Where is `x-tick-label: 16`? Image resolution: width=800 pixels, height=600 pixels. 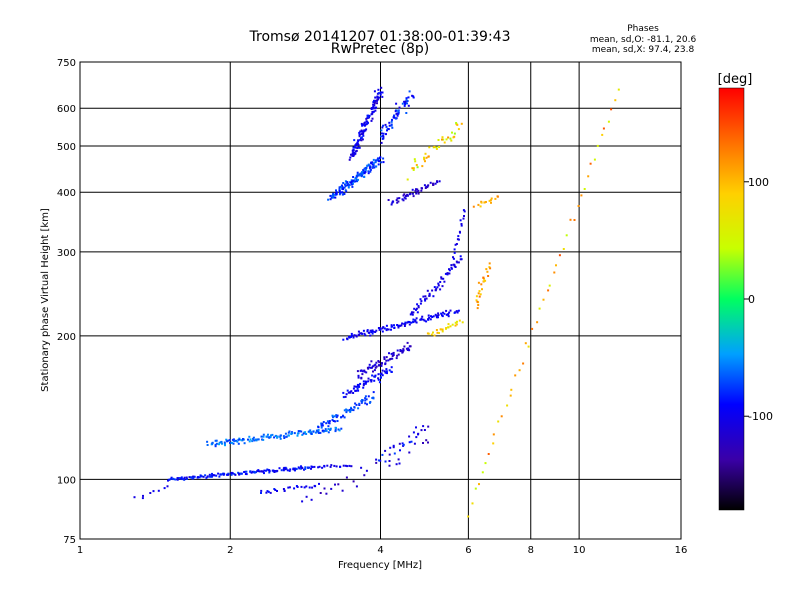
x-tick-label: 16 is located at coordinates (681, 550).